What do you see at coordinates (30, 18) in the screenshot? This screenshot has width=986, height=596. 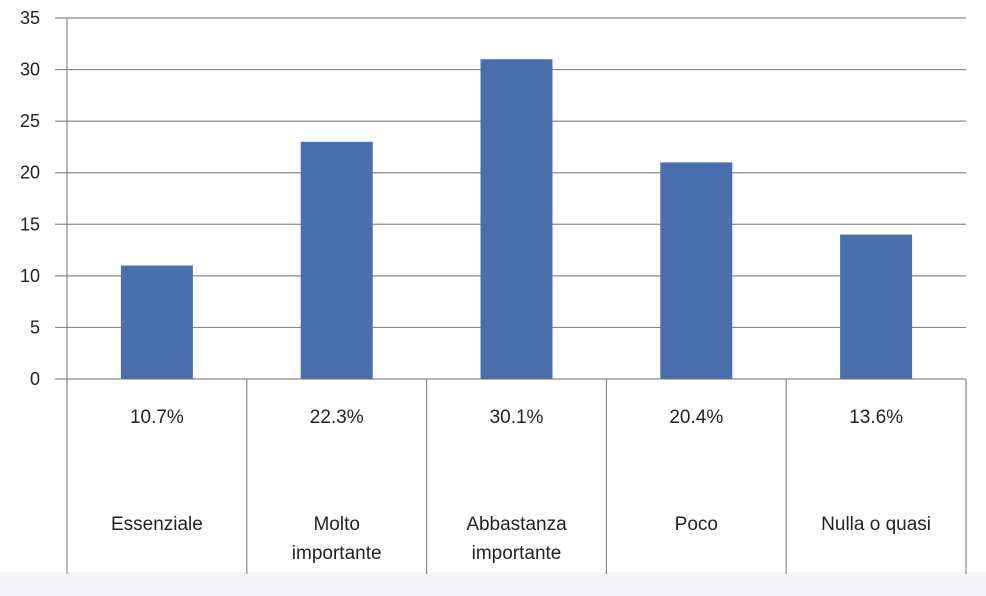 I see `y-tick-label: 35` at bounding box center [30, 18].